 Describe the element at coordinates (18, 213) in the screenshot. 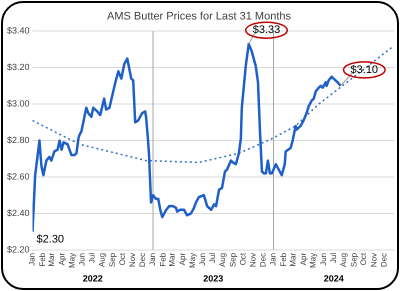

I see `y-tick-label: $2.40` at that location.